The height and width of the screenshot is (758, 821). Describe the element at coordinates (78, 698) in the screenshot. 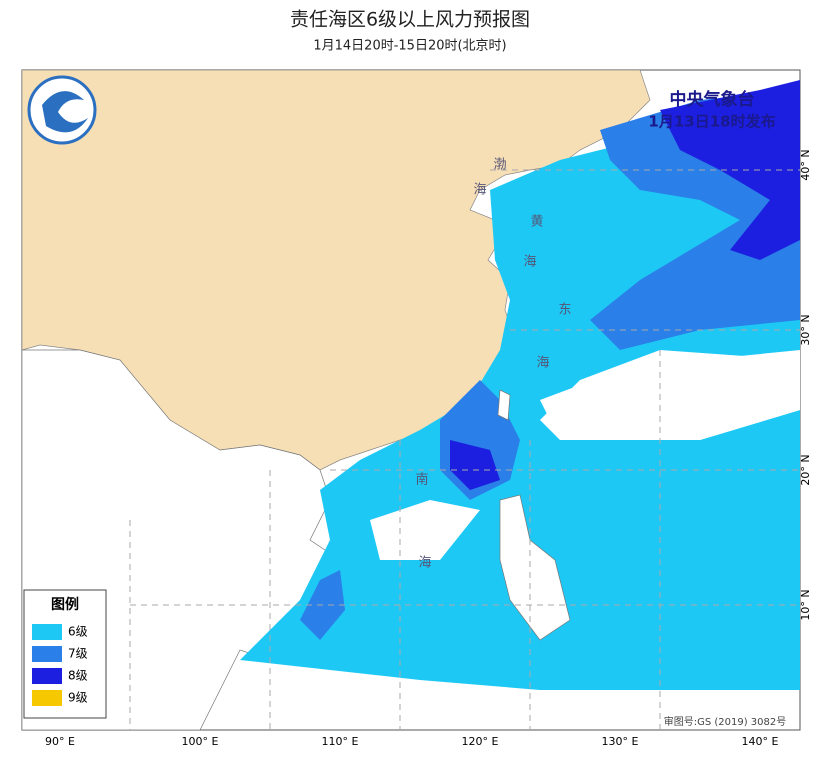

I see `legend-label: 9级` at that location.